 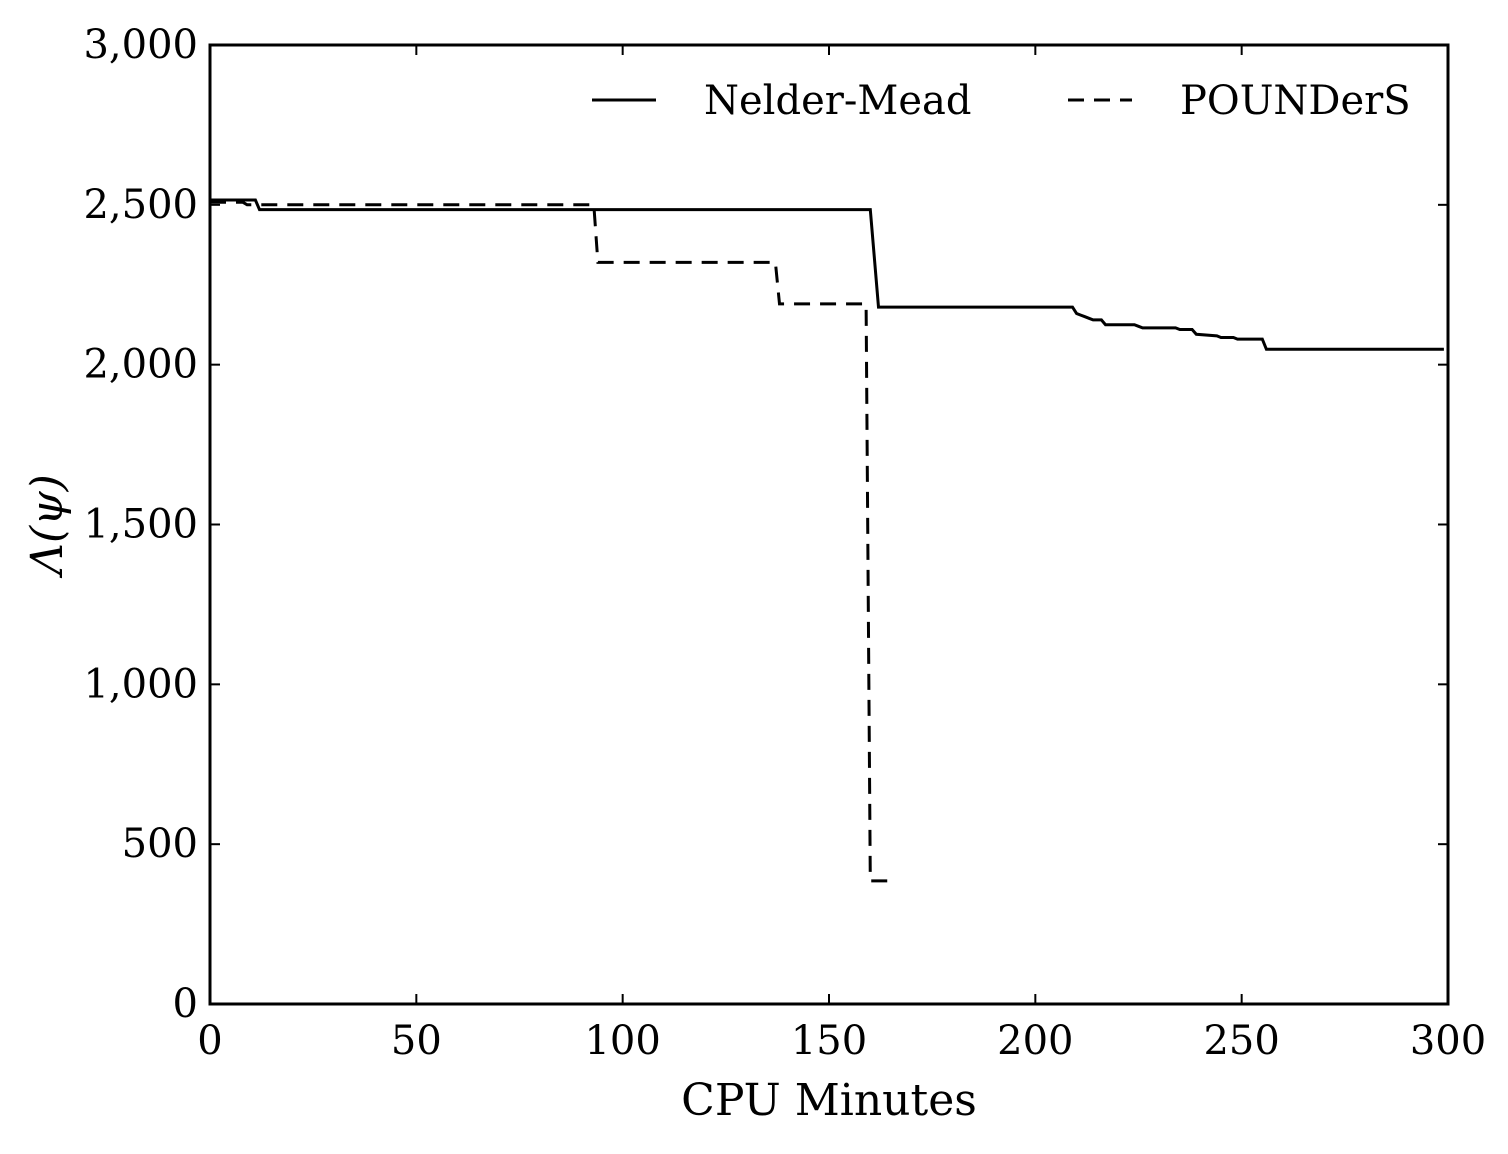 I want to click on x-tick-label: 200, so click(x=1035, y=1041).